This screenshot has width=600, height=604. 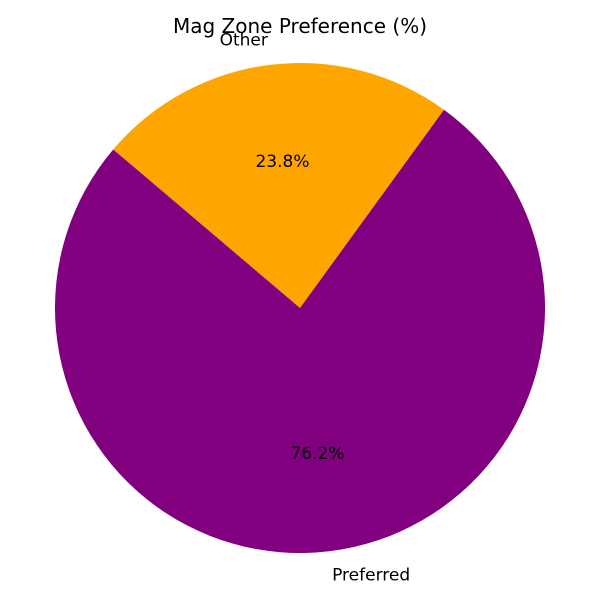 What do you see at coordinates (371, 576) in the screenshot?
I see `slice-label-preferred: Preferred` at bounding box center [371, 576].